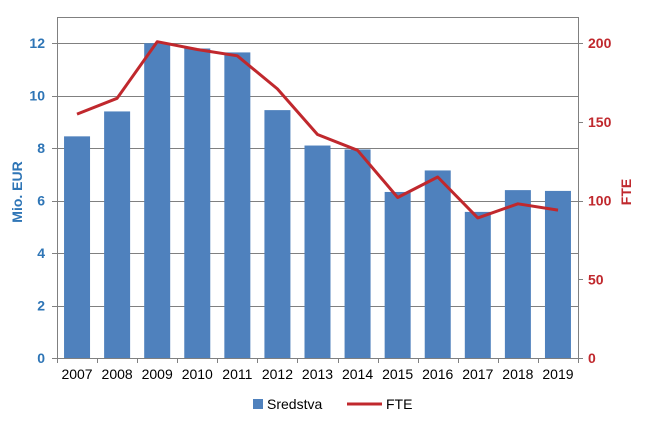 The width and height of the screenshot is (645, 425). I want to click on left-tick-label: 4, so click(41, 253).